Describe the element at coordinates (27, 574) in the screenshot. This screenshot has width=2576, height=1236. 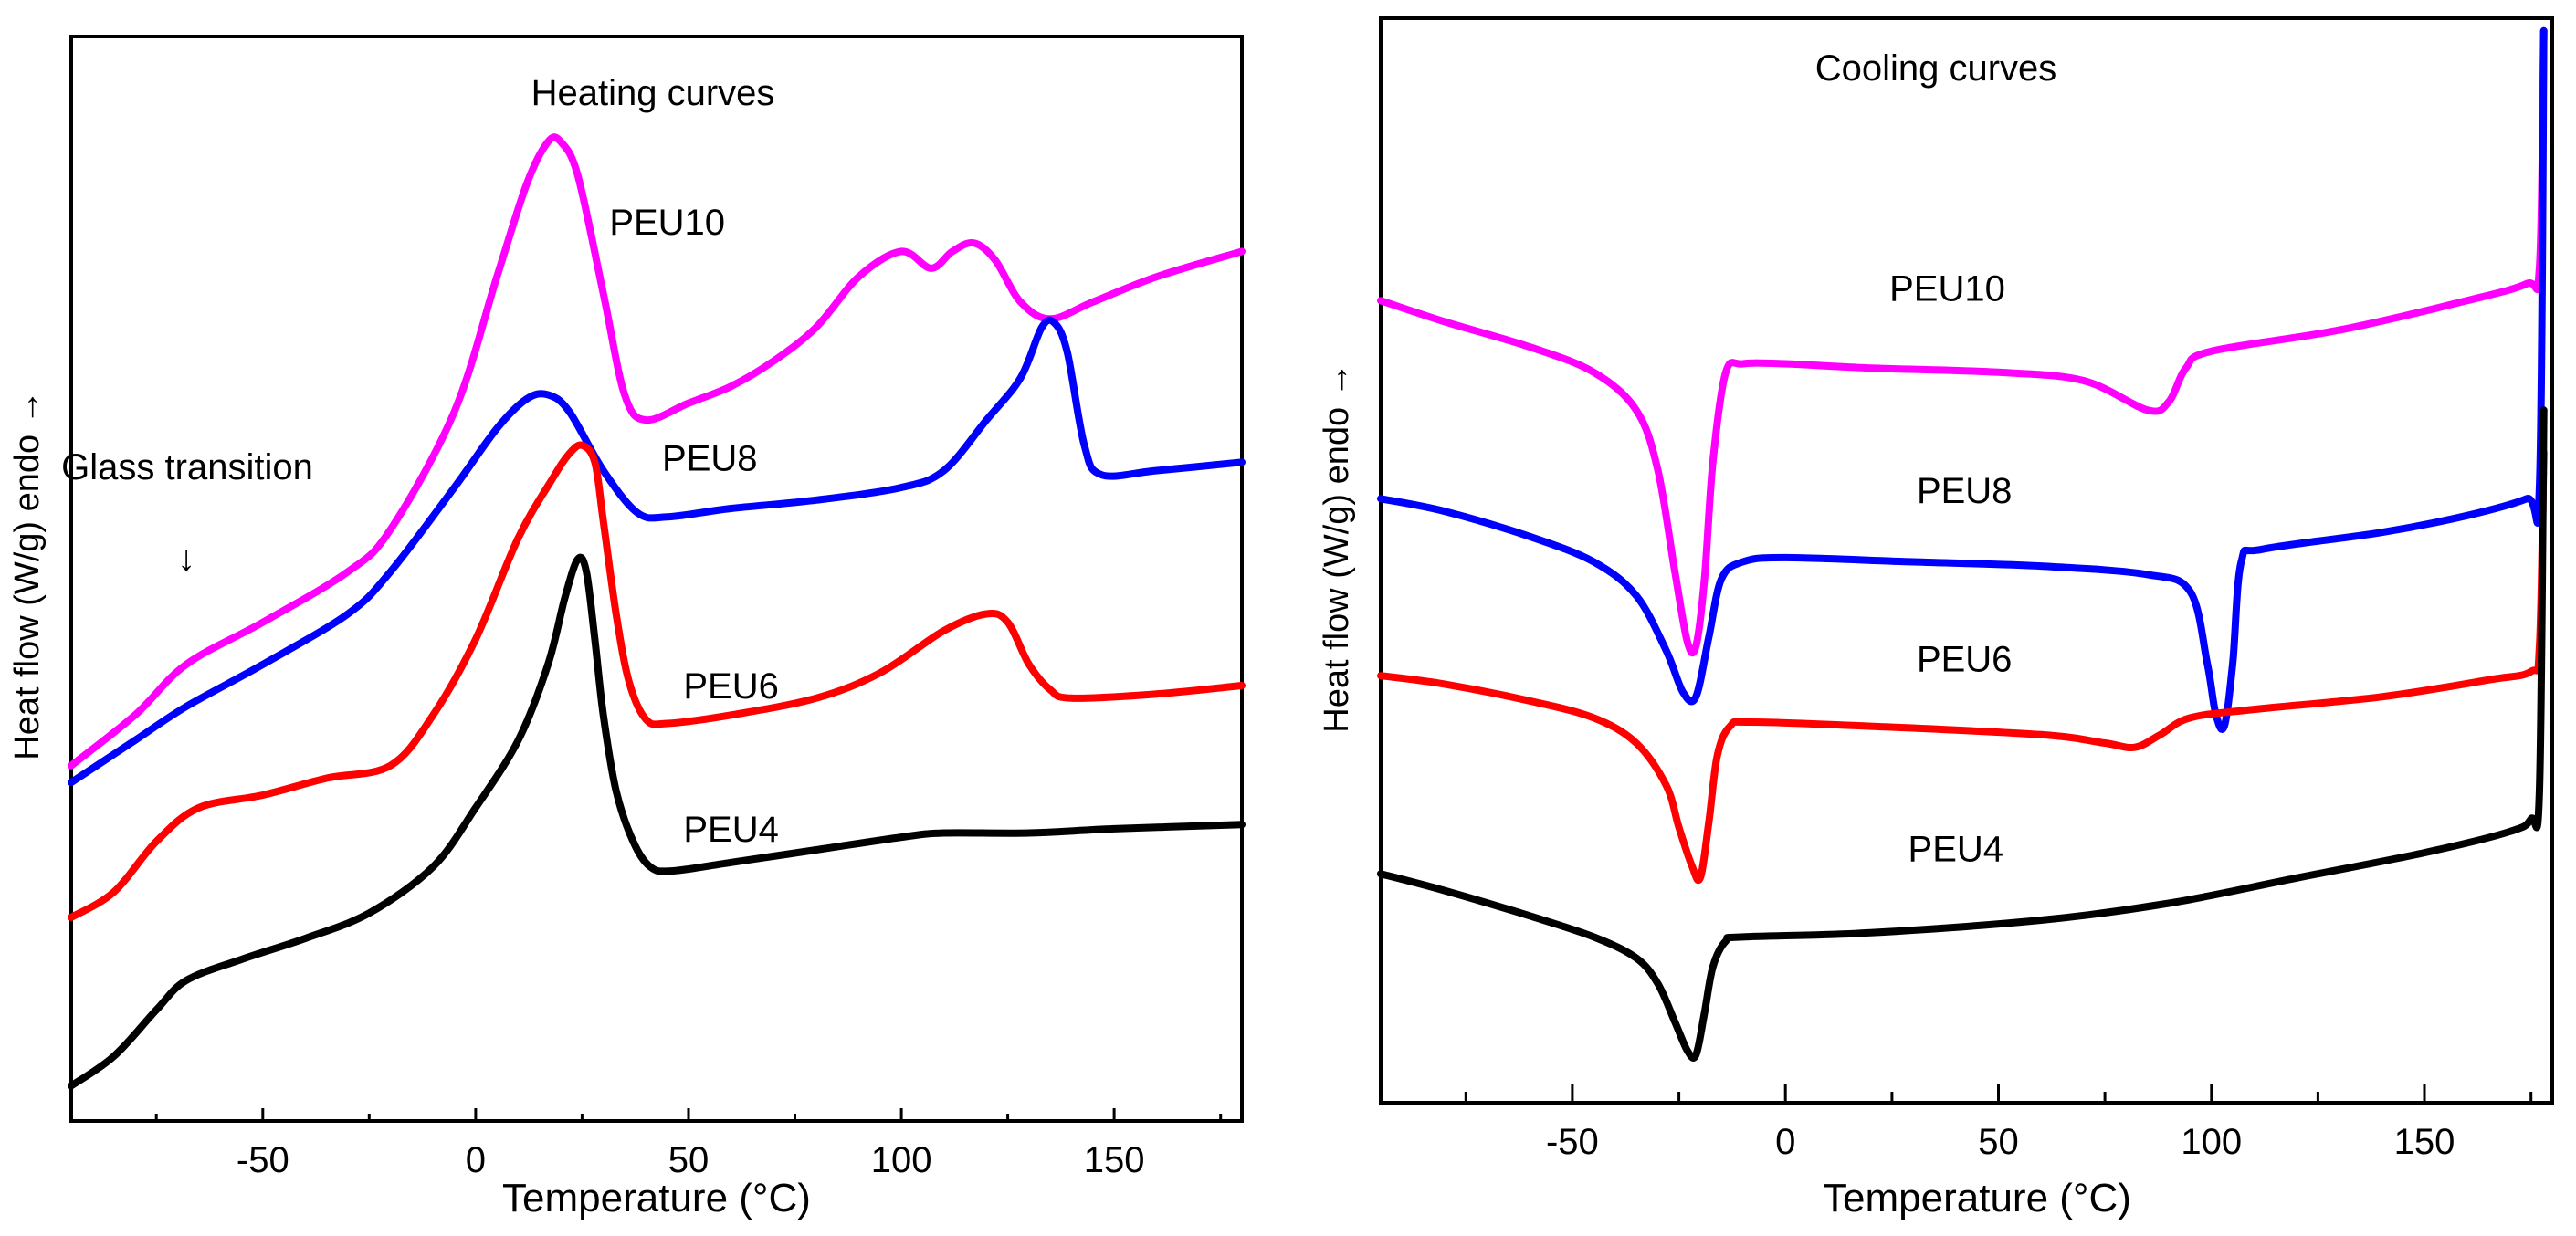
I see `heating-y-axis-title: Heat flow (W/g) endo →` at that location.